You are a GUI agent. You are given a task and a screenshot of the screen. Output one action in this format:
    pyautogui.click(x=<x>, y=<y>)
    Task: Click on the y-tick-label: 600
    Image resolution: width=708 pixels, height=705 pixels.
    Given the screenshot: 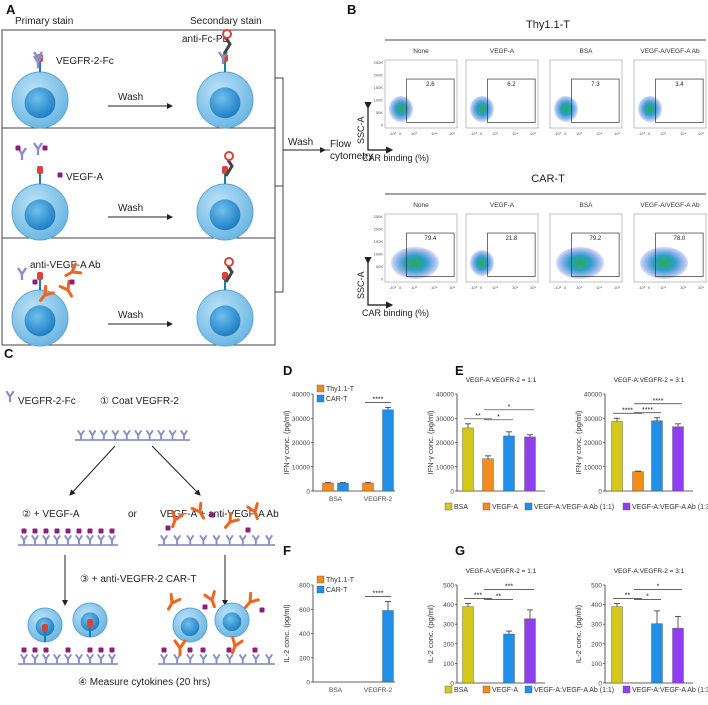 What is the action you would take?
    pyautogui.click(x=304, y=610)
    